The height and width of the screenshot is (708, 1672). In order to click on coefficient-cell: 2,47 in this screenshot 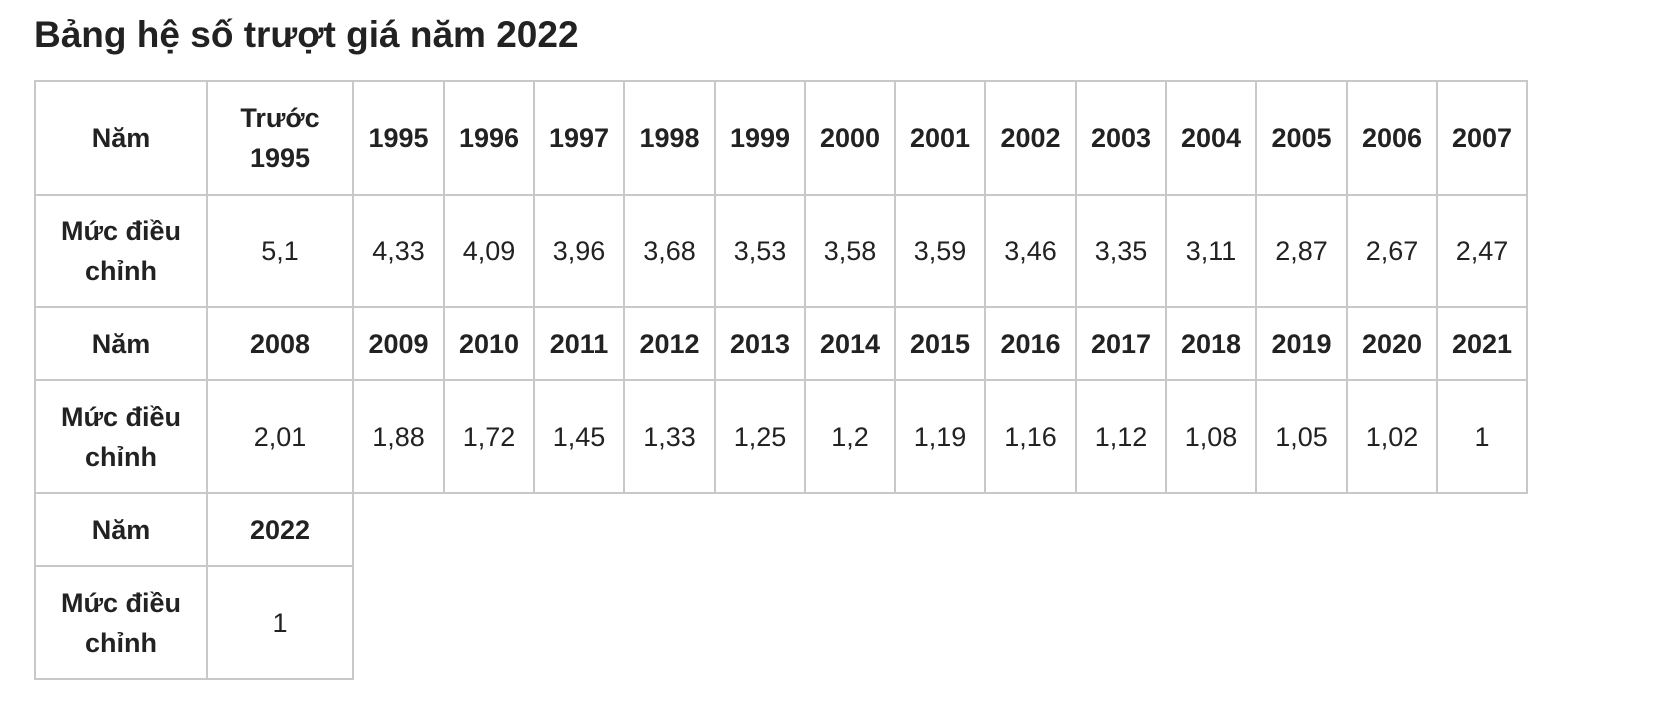, I will do `click(1482, 251)`.